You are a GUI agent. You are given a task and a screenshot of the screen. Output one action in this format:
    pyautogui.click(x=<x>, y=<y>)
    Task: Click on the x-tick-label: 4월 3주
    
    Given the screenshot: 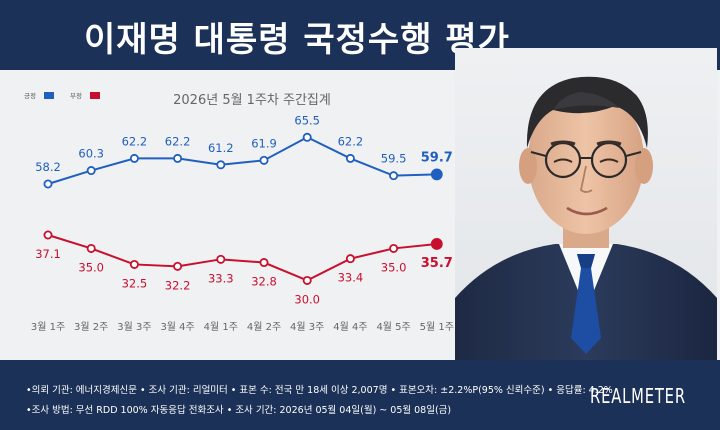 What is the action you would take?
    pyautogui.click(x=307, y=327)
    